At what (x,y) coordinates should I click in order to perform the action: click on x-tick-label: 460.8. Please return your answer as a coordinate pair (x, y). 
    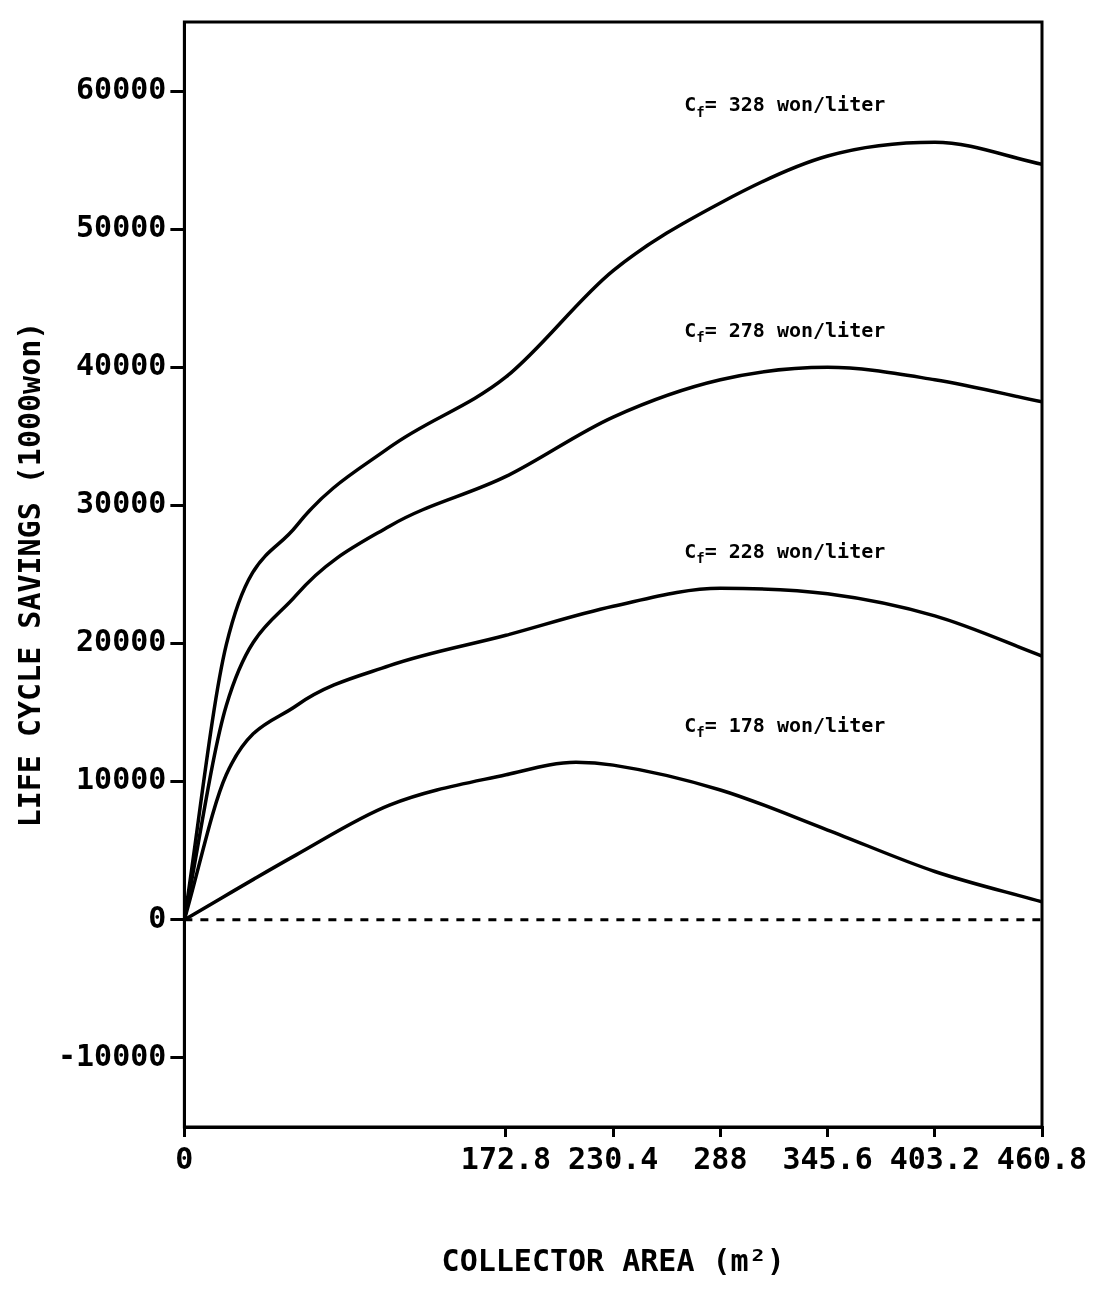
    Looking at the image, I should click on (1042, 1158).